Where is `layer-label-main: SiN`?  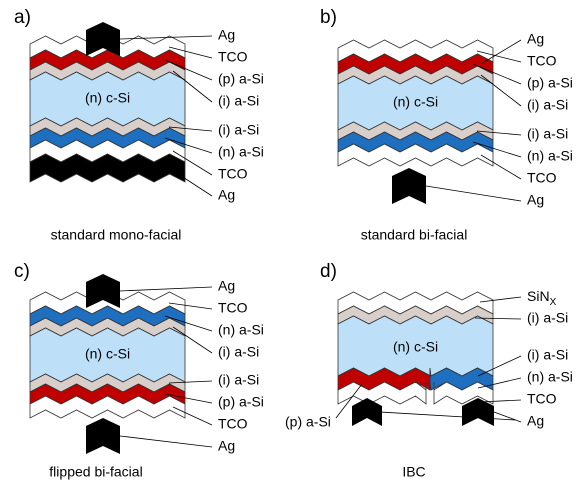 layer-label-main: SiN is located at coordinates (538, 296).